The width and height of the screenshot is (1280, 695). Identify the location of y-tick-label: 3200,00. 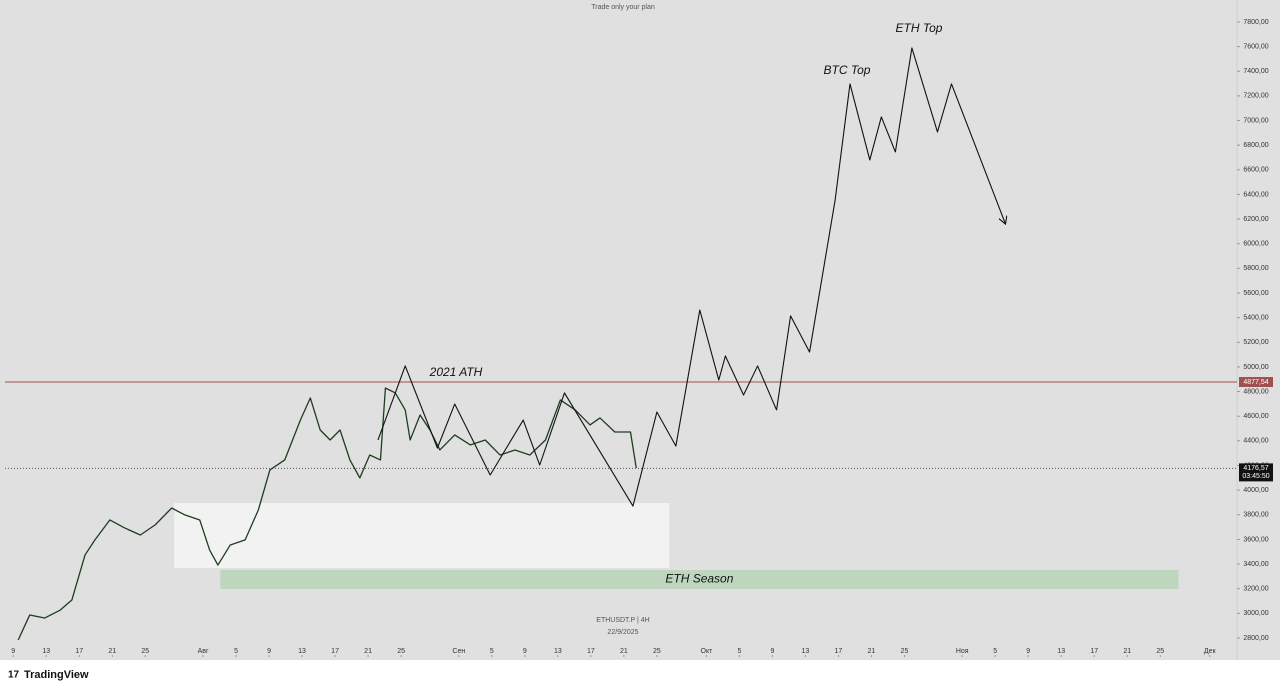
(1255, 589).